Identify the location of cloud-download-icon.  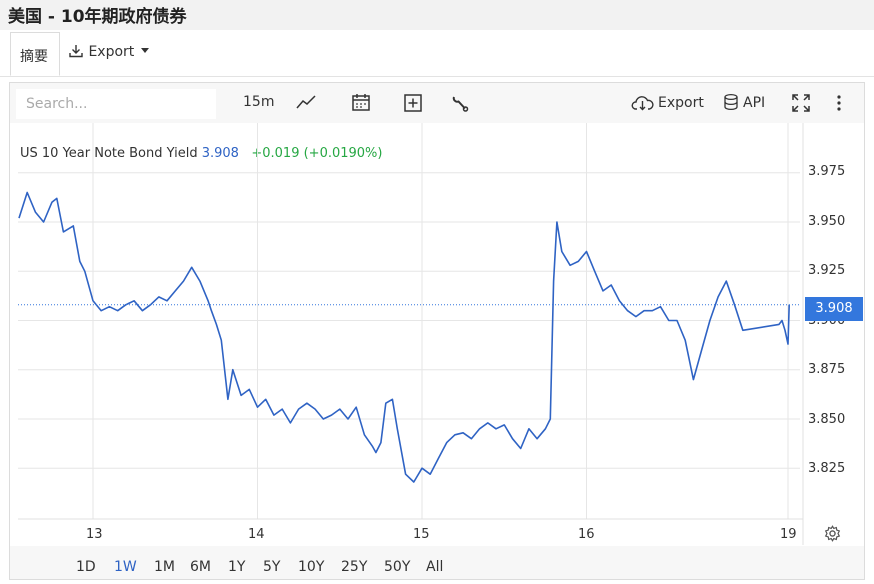
(643, 103).